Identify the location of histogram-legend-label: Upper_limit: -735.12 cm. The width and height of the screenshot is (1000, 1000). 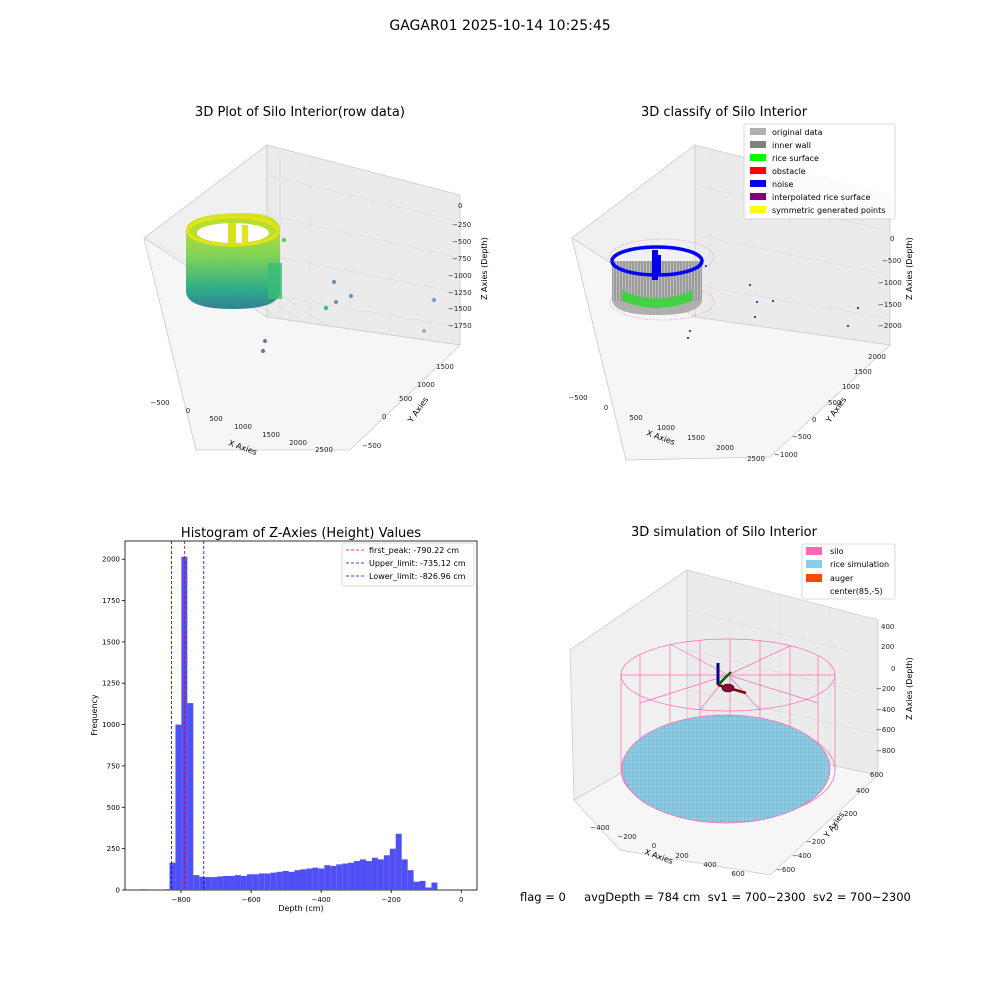
(417, 563).